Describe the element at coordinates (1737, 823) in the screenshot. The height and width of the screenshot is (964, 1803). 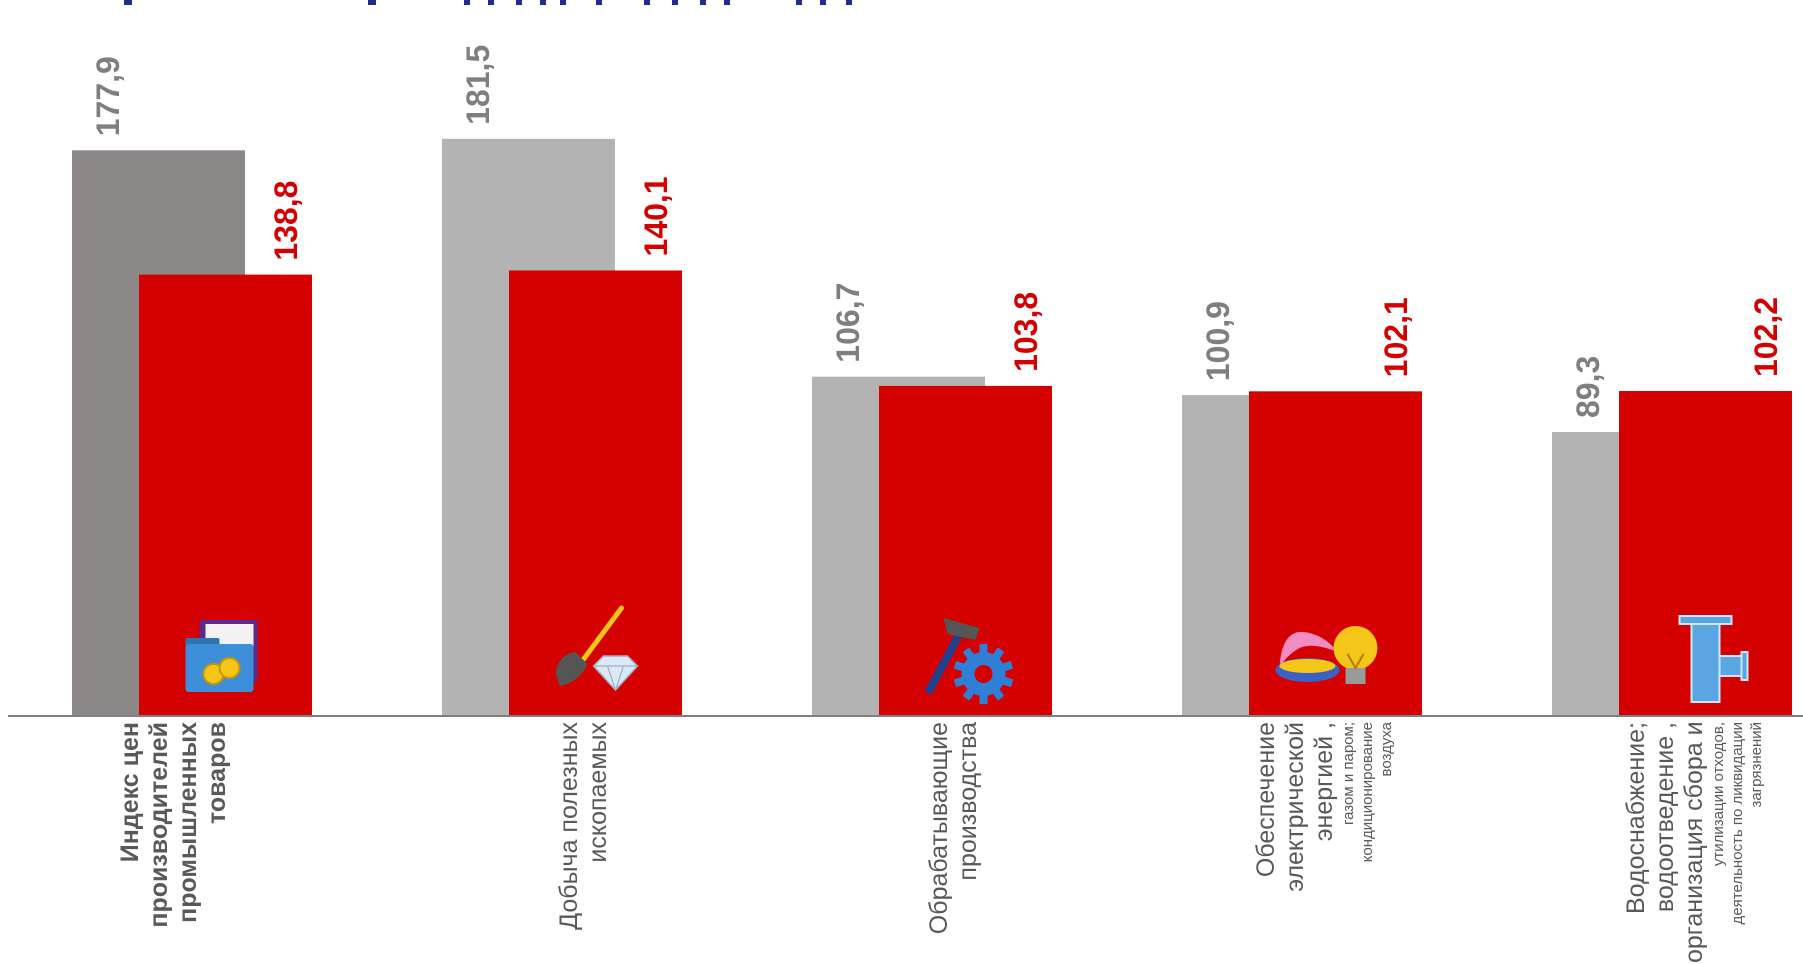
I see `category-label-line: деятельность по ликвидации` at that location.